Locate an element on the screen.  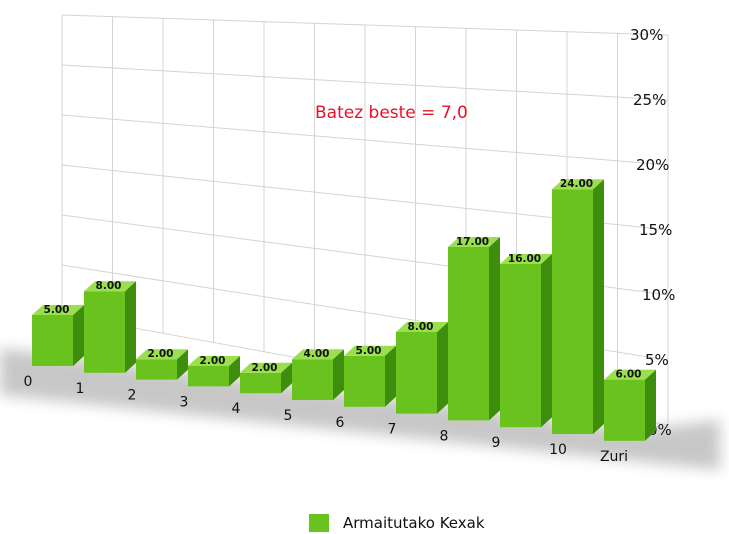
data-label: 17.00 is located at coordinates (472, 242).